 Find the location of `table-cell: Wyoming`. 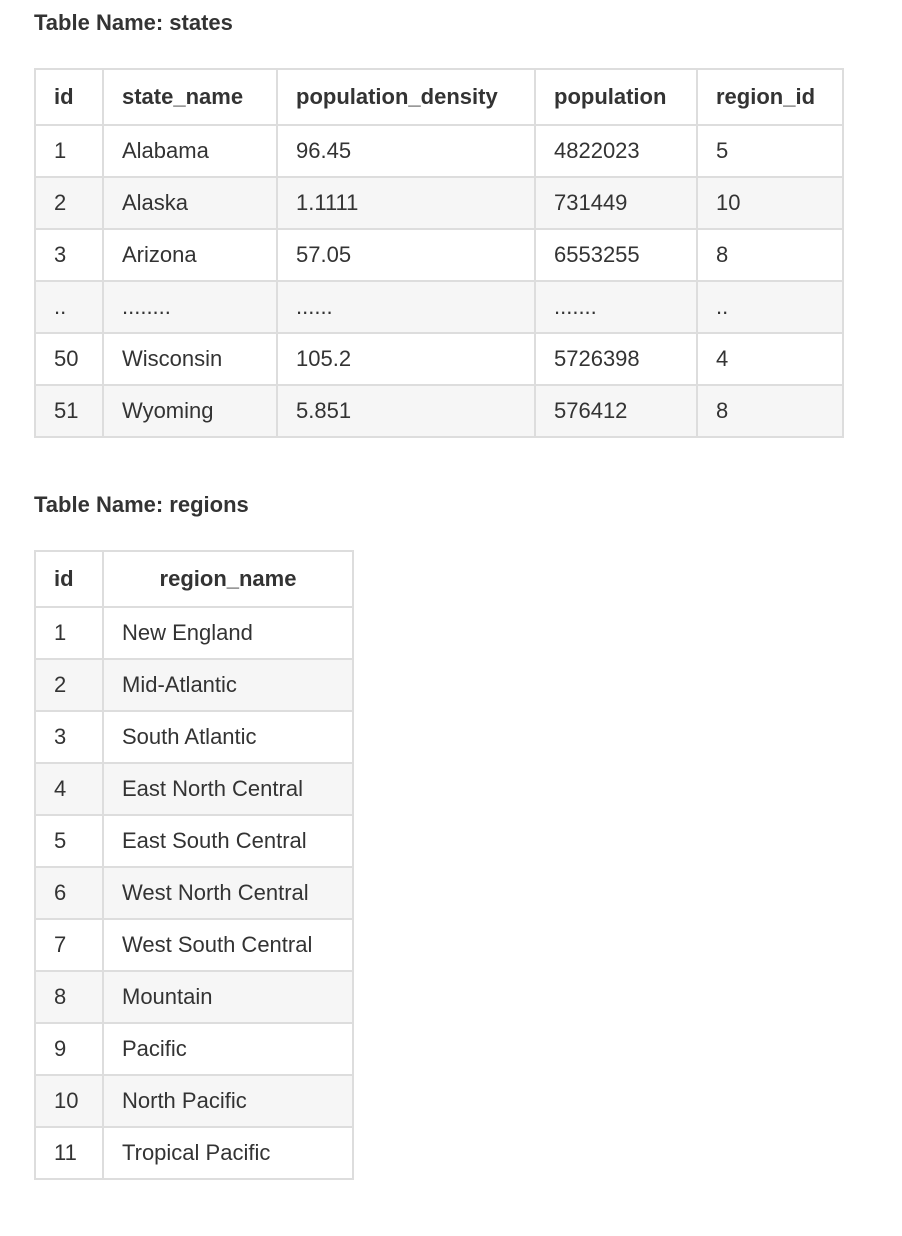

table-cell: Wyoming is located at coordinates (190, 411).